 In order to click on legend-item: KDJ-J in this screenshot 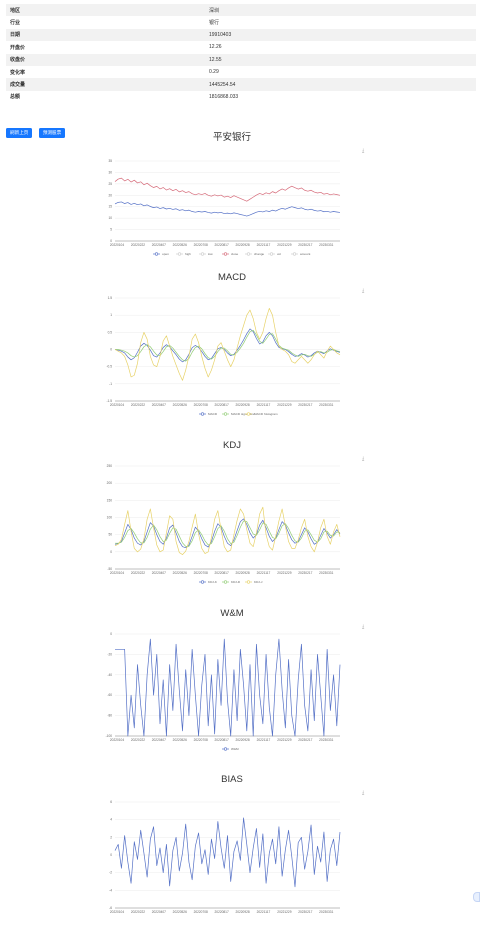, I will do `click(254, 582)`.